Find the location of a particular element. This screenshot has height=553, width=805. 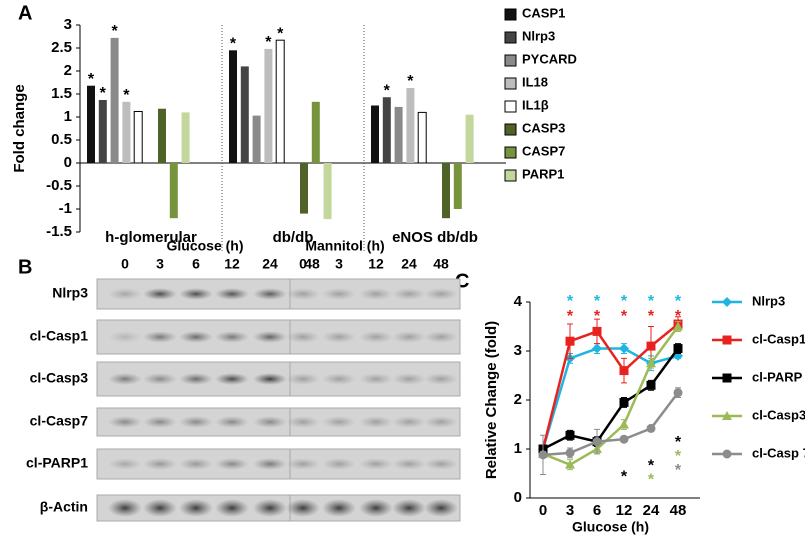

blot-row-label: cl-Casp3 is located at coordinates (59, 378).